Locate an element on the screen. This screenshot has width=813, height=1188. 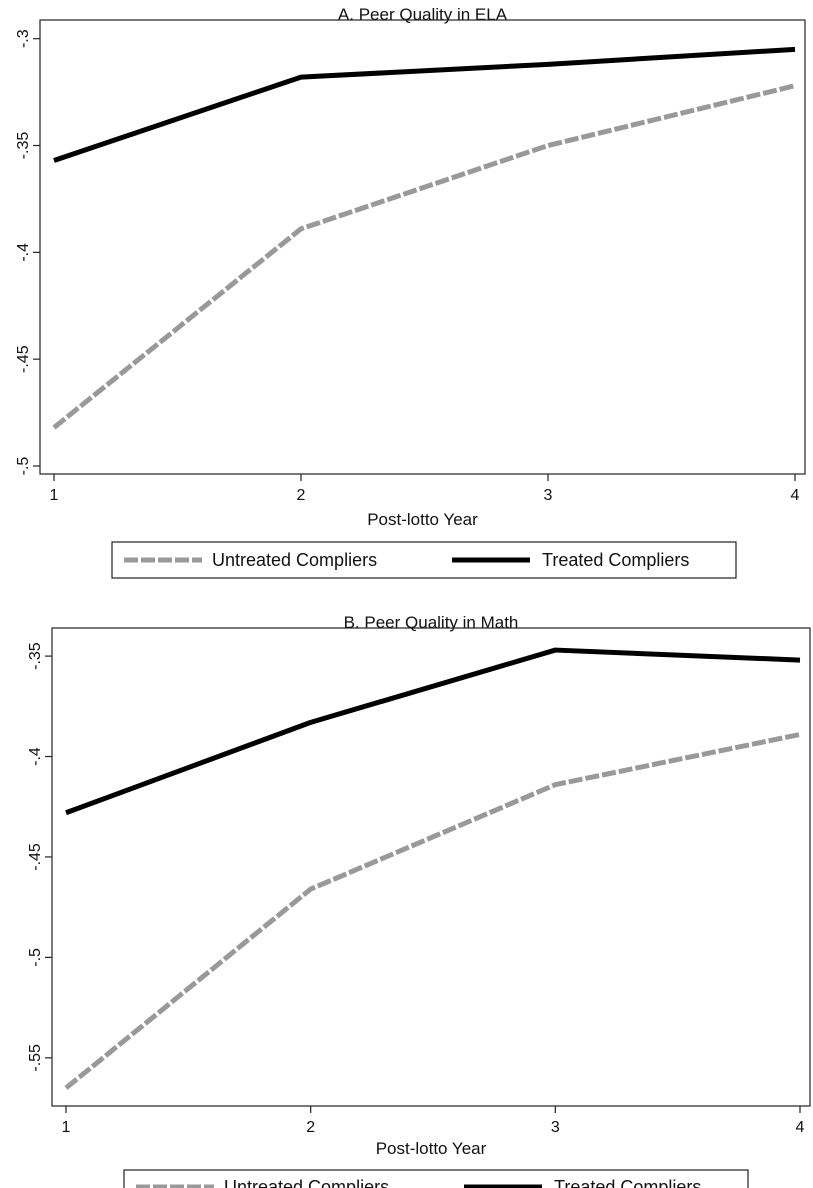
chart-title: B. Peer Quality in Math is located at coordinates (431, 622).